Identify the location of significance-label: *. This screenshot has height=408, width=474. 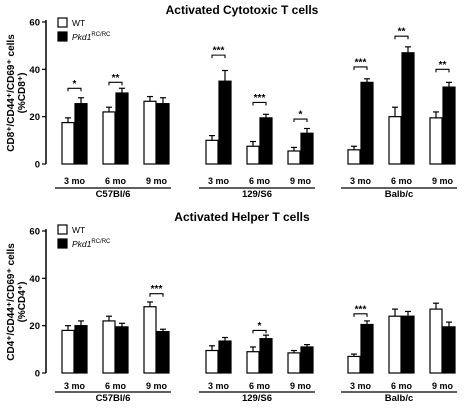
(75, 84).